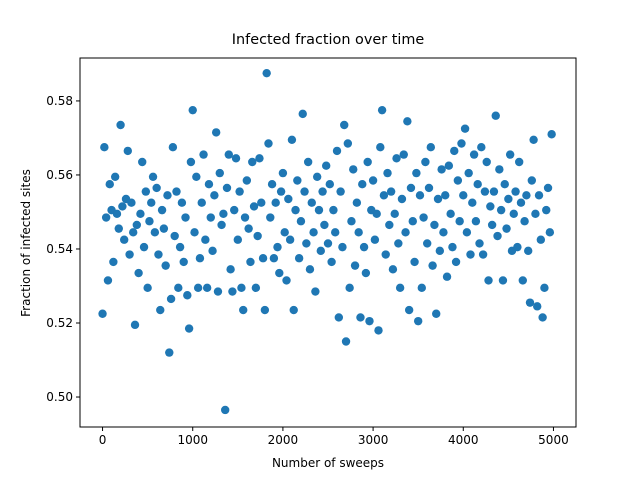  What do you see at coordinates (59, 175) in the screenshot?
I see `y-tick-label: 0.56` at bounding box center [59, 175].